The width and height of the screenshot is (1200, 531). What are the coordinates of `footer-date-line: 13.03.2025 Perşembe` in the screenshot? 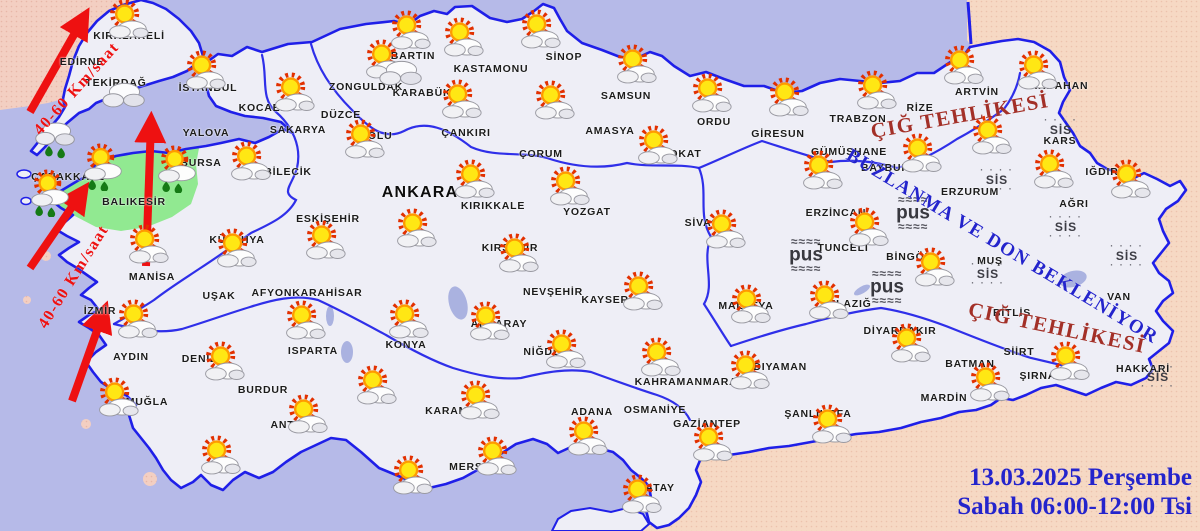 It's located at (1080, 477).